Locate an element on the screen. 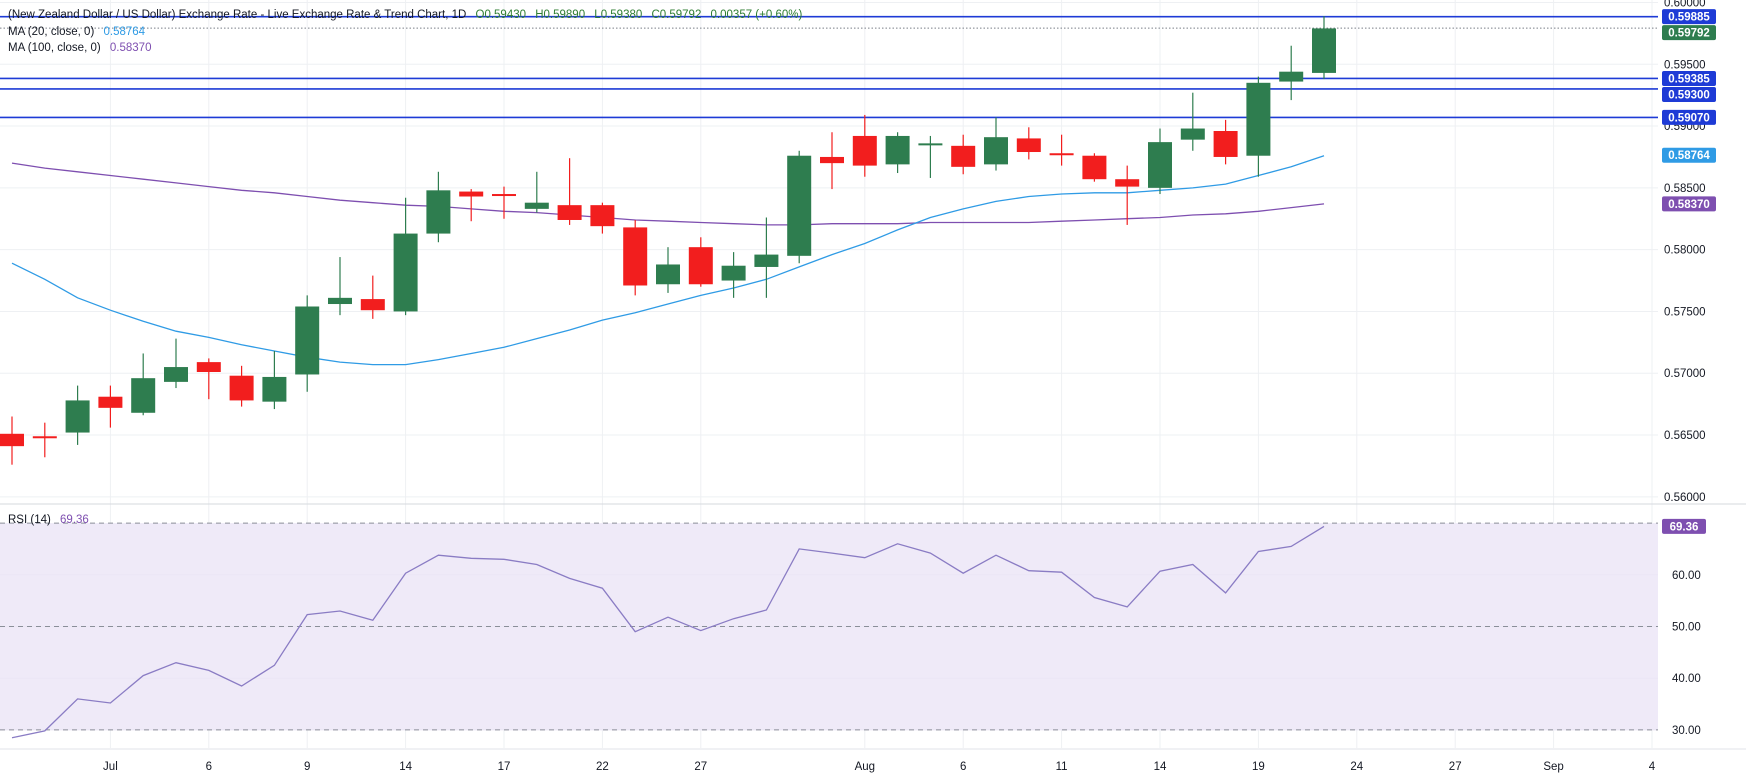  price-tag-label: 0.58764 is located at coordinates (1689, 156).